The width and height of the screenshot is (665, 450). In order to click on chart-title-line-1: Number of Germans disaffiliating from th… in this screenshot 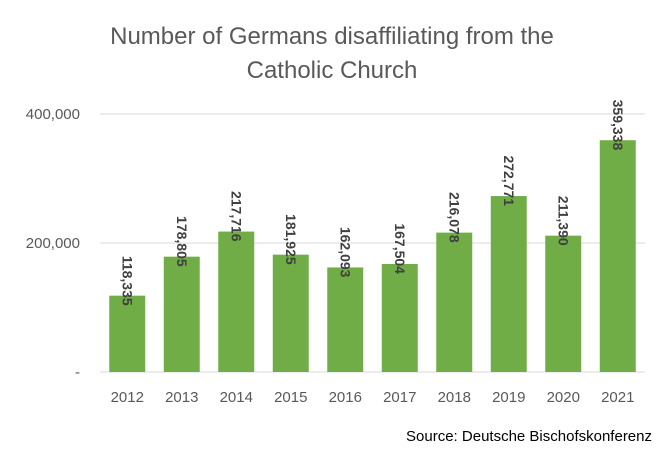, I will do `click(332, 36)`.